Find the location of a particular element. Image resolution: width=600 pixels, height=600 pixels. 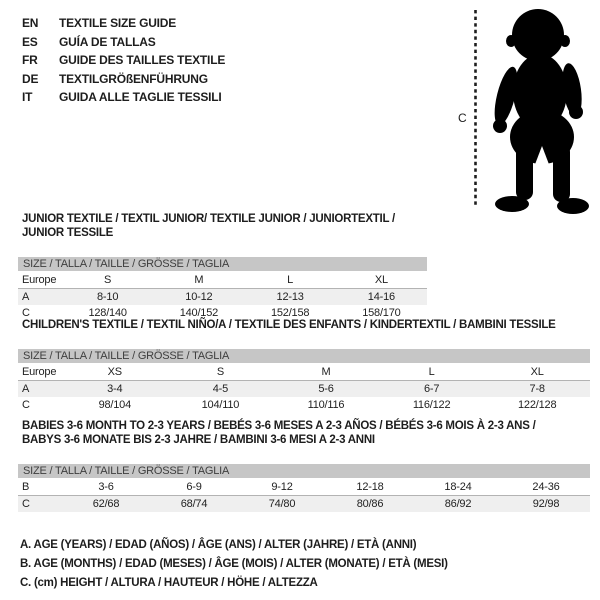

size-cell: 80/86 is located at coordinates (370, 504).